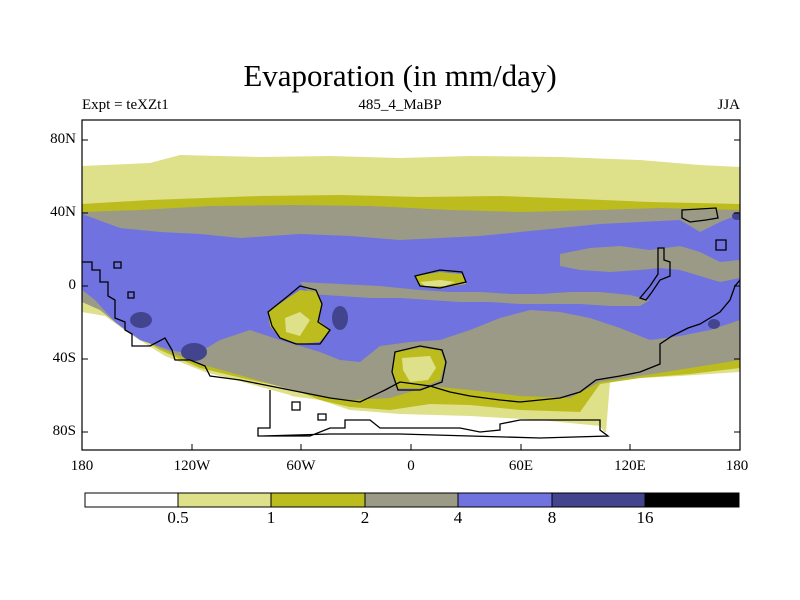 Image resolution: width=800 pixels, height=600 pixels. I want to click on colorbar, so click(412, 500).